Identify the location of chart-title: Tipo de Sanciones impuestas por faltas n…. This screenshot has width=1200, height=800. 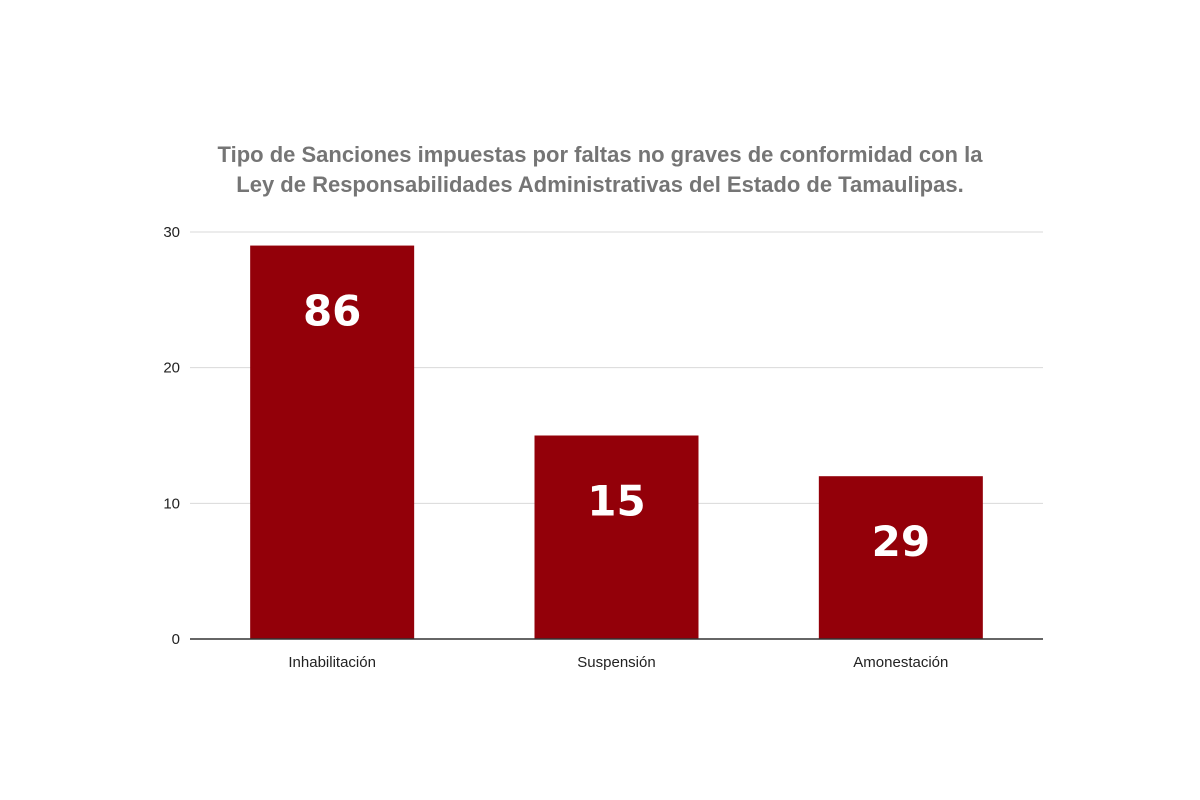
(600, 170).